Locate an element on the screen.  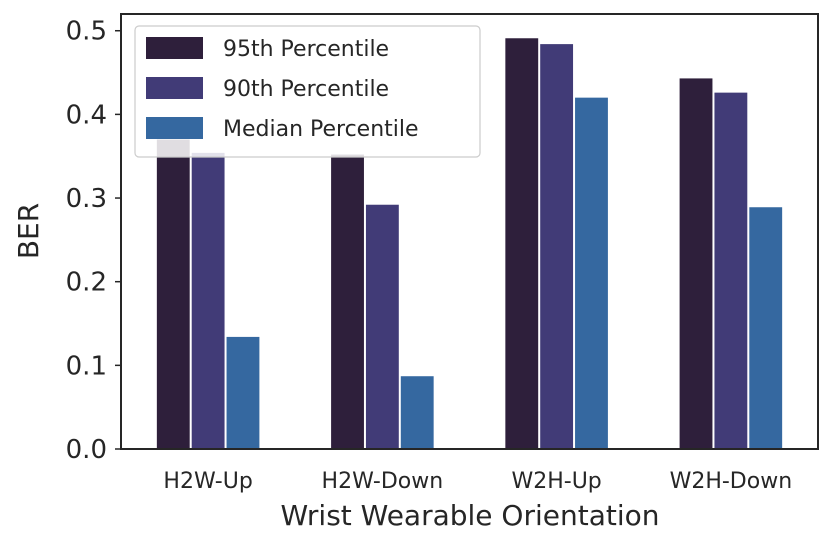
bar-w2h-down-median is located at coordinates (766, 328).